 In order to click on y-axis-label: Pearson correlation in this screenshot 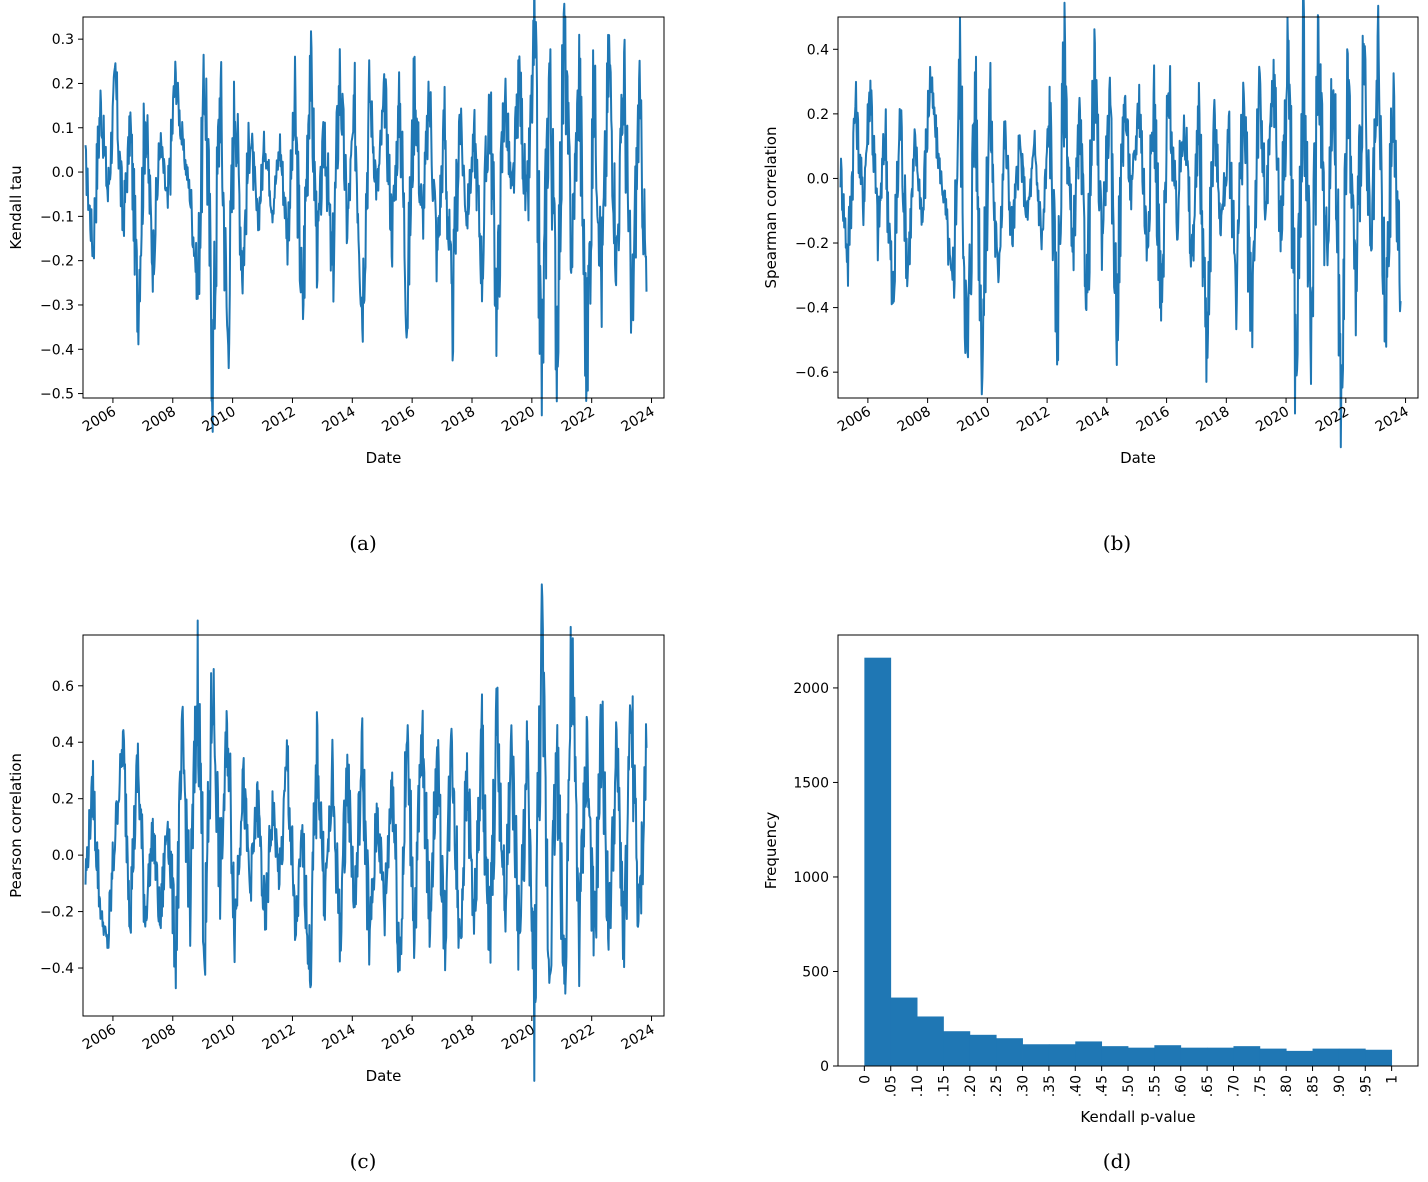, I will do `click(16, 825)`.